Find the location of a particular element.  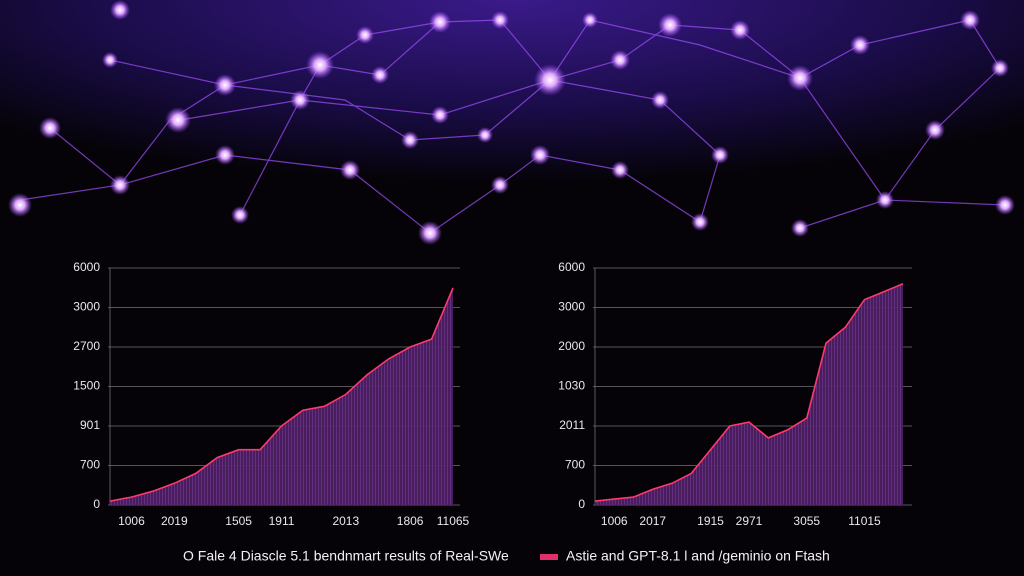

y-tick-label: 901 is located at coordinates (90, 425).